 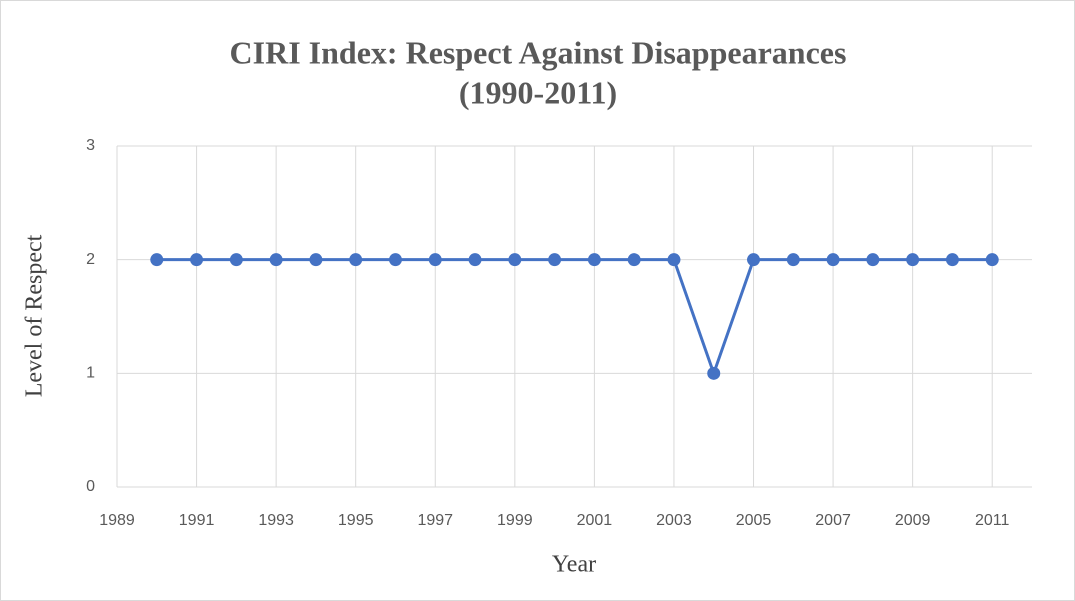 What do you see at coordinates (833, 520) in the screenshot?
I see `x-tick-label: 2007` at bounding box center [833, 520].